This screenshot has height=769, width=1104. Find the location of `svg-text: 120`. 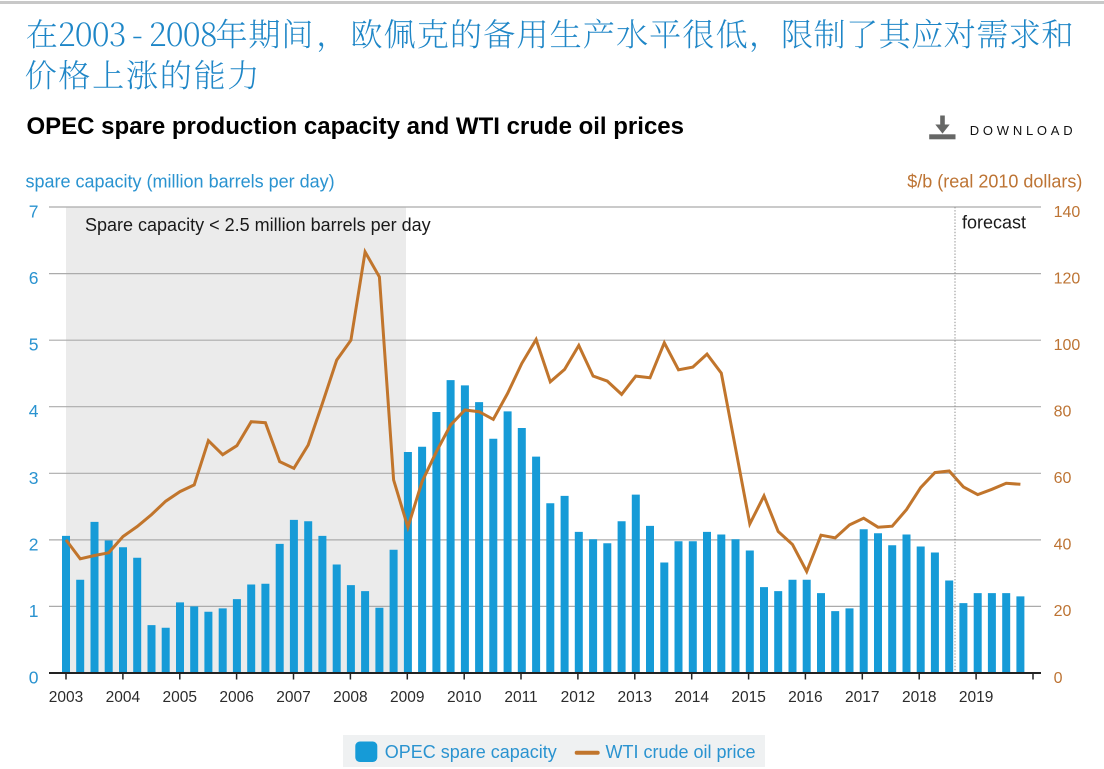

svg-text: 120 is located at coordinates (1067, 278).